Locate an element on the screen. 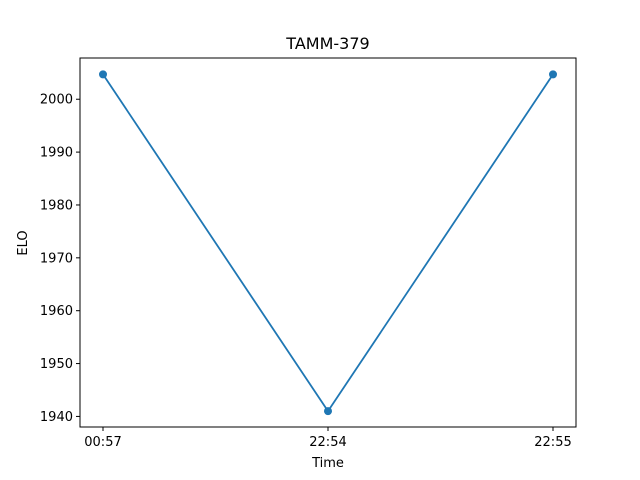 This screenshot has width=640, height=480. x-tick-label: 22:54 is located at coordinates (327, 442).